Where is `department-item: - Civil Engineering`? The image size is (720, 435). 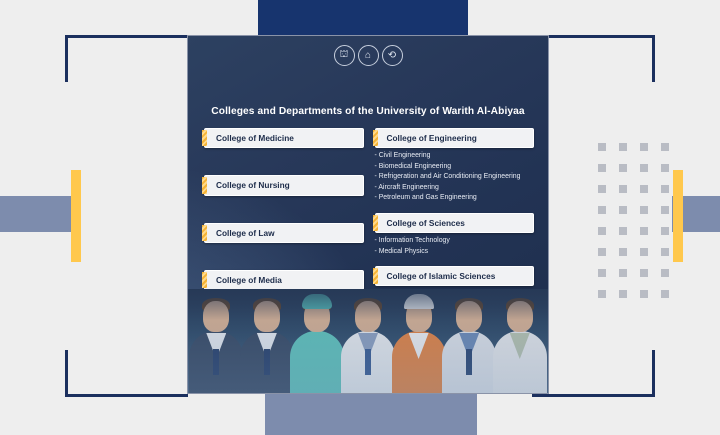 department-item: - Civil Engineering is located at coordinates (402, 156).